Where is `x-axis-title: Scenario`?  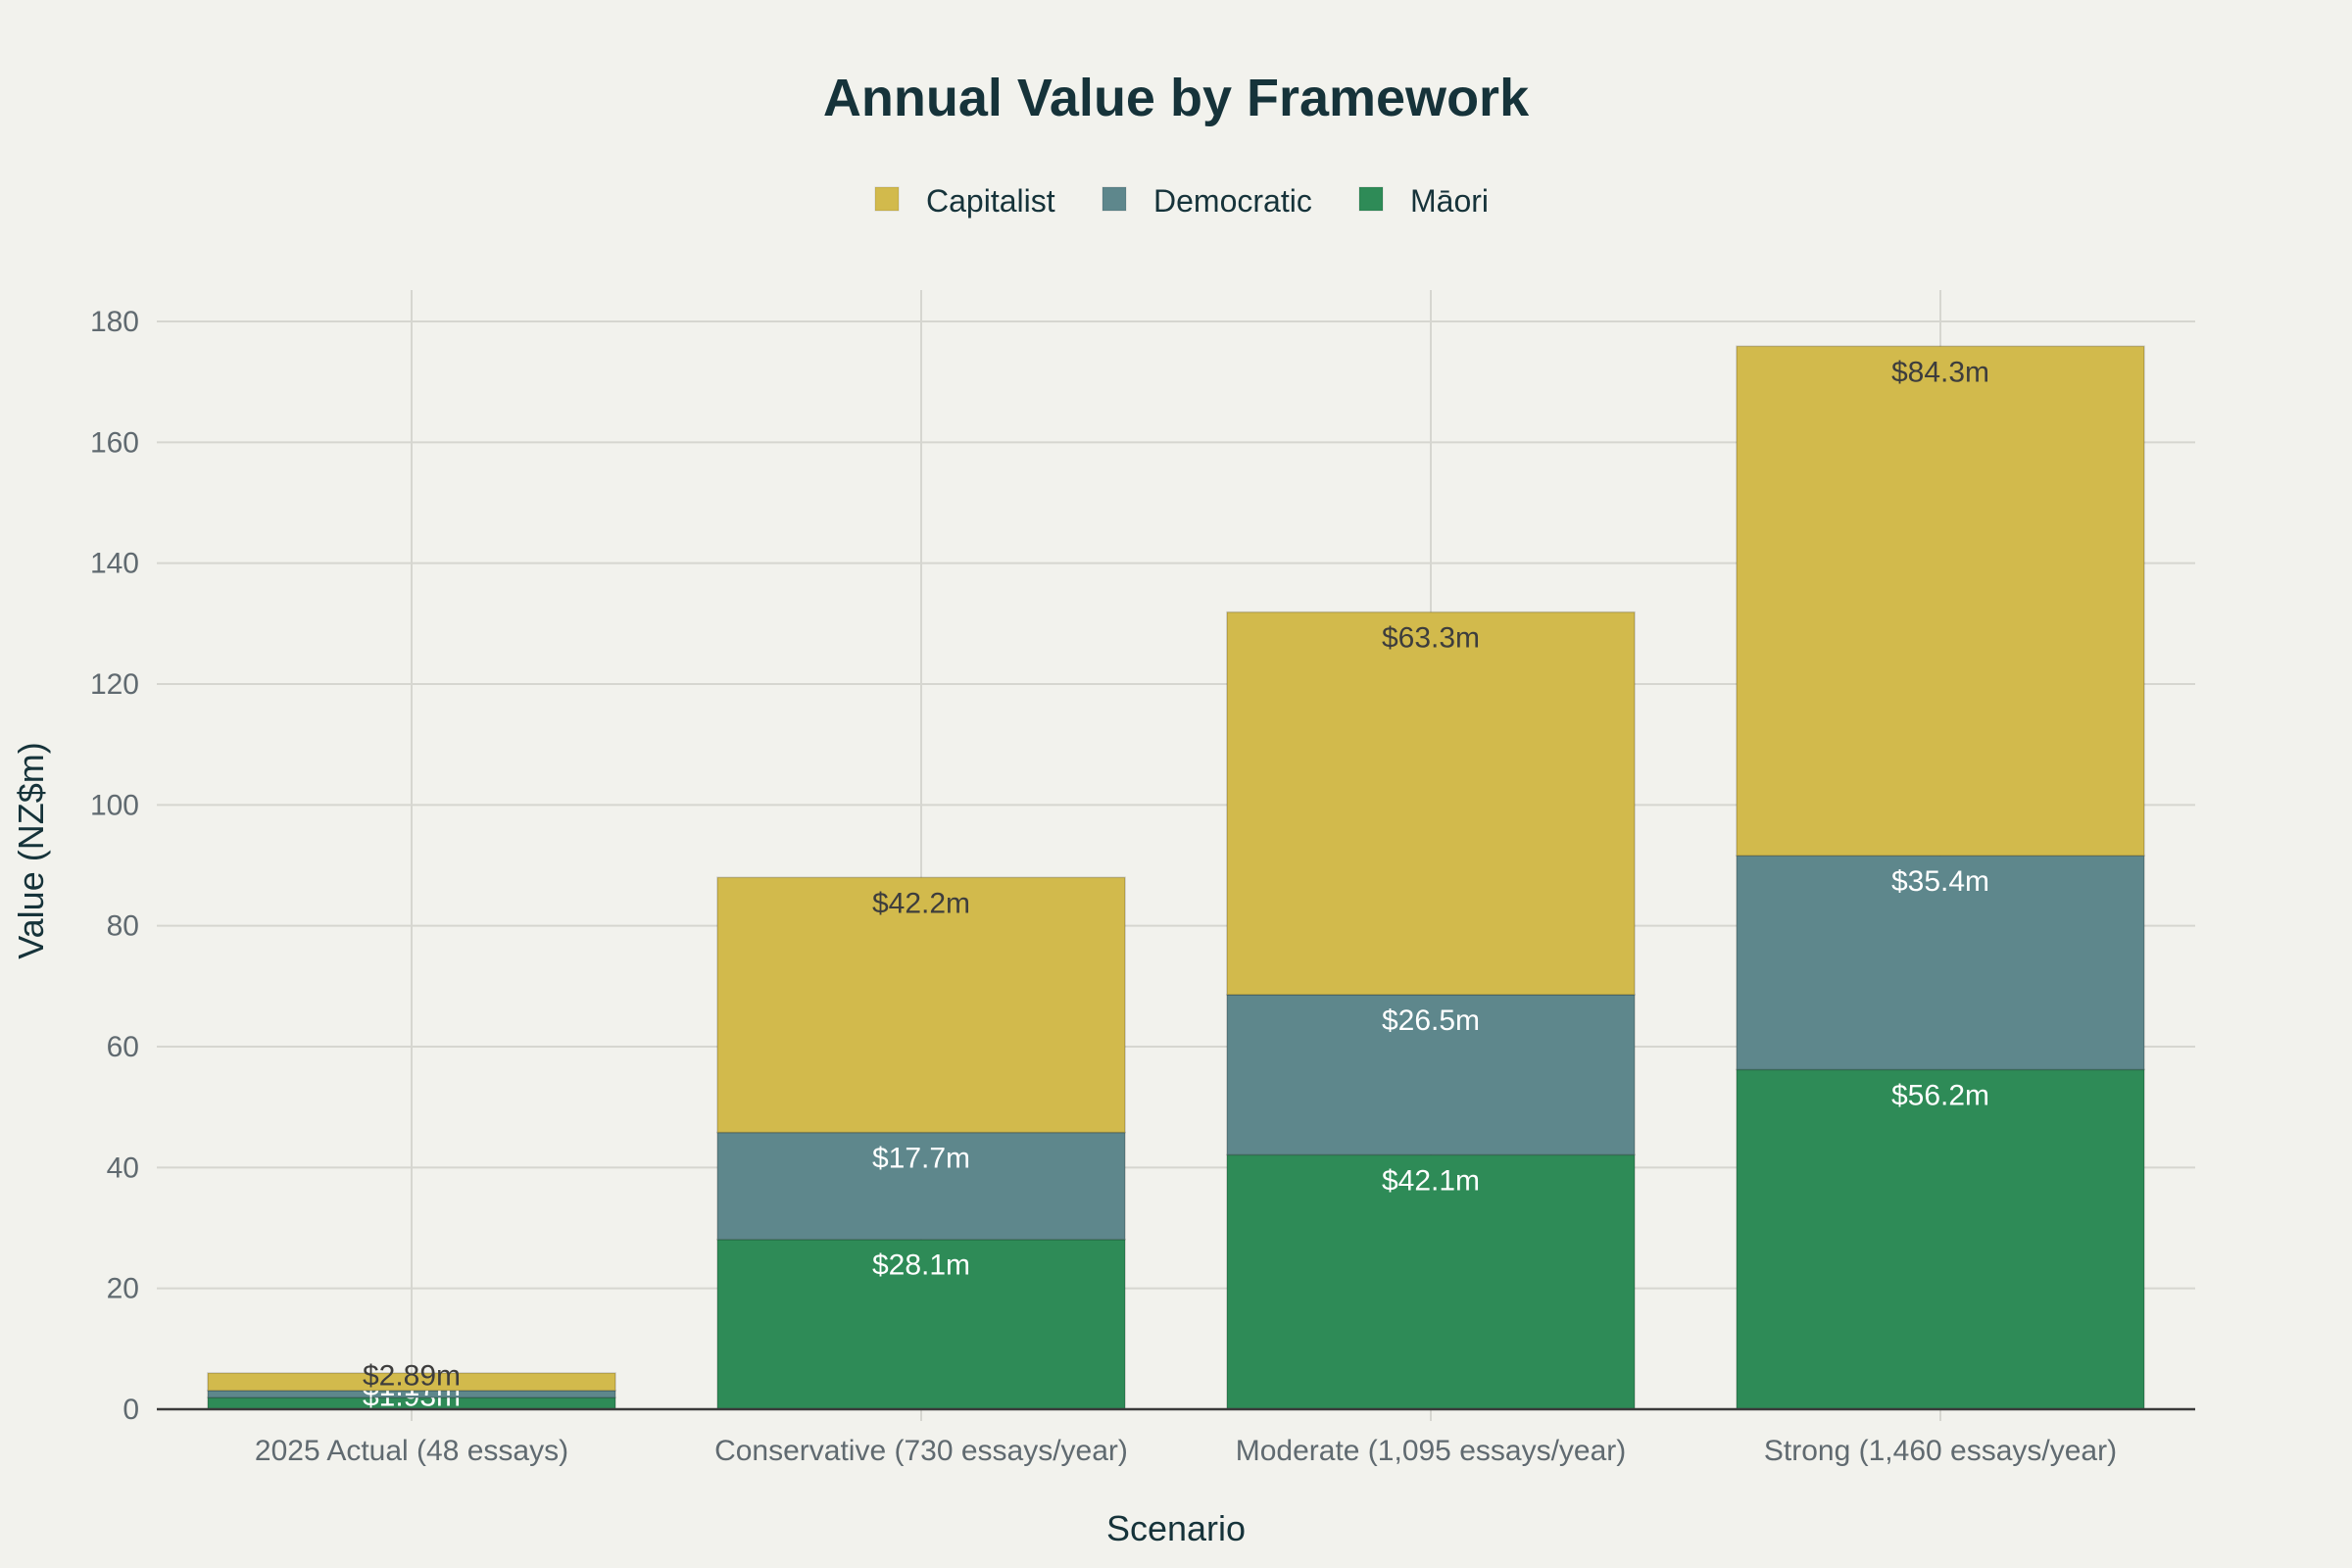
x-axis-title: Scenario is located at coordinates (1176, 1528).